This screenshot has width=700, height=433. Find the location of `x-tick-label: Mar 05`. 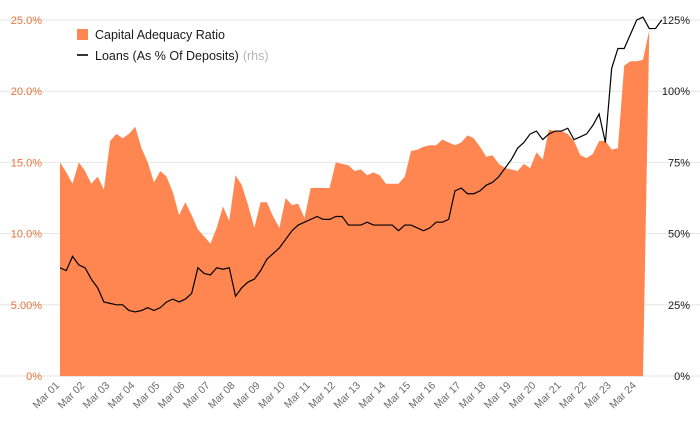

x-tick-label: Mar 05 is located at coordinates (147, 396).